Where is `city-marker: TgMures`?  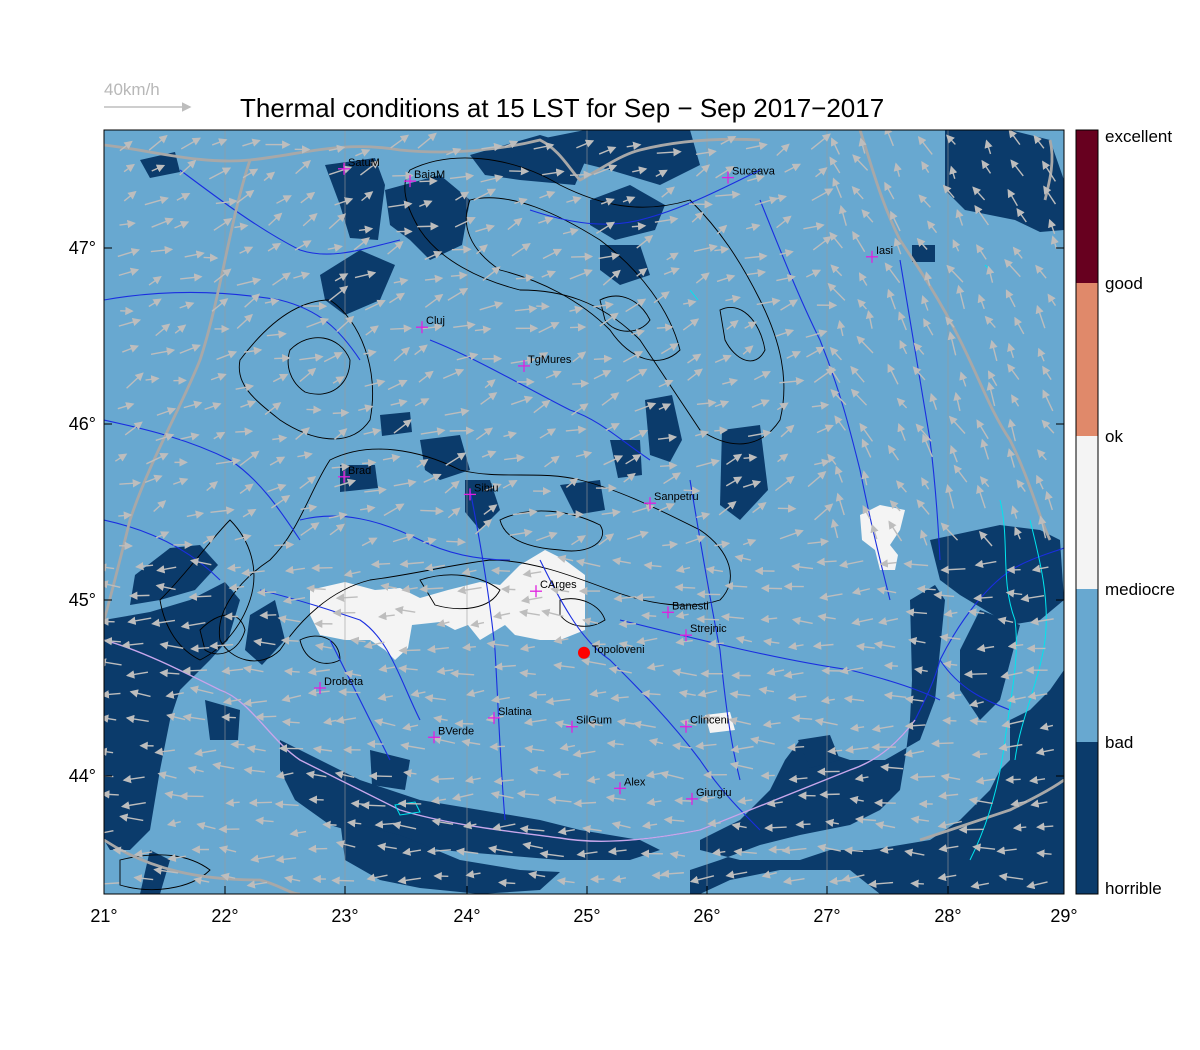 city-marker: TgMures is located at coordinates (545, 363).